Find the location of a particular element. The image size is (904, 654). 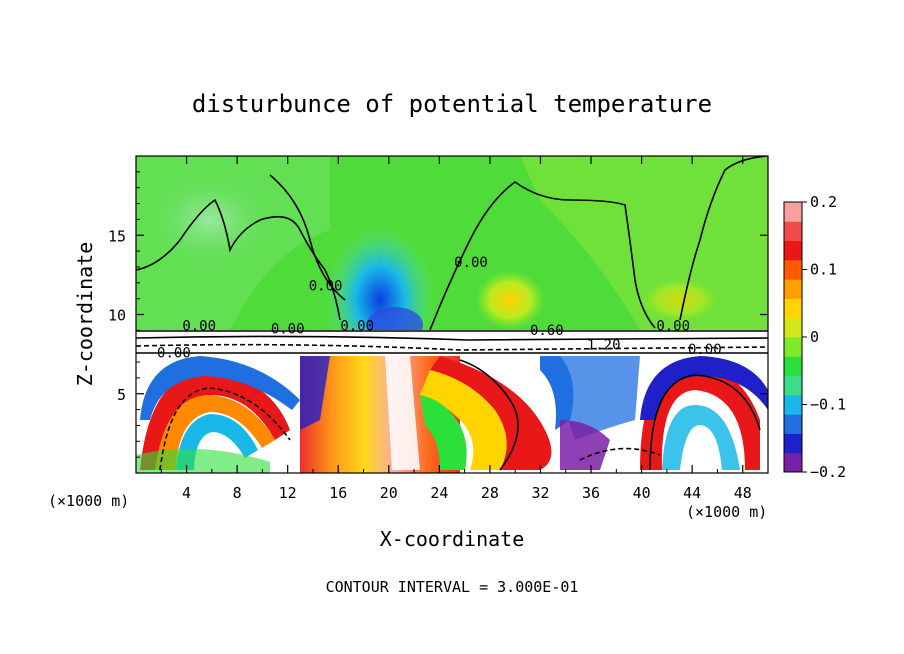

purple-patch is located at coordinates (585, 445).